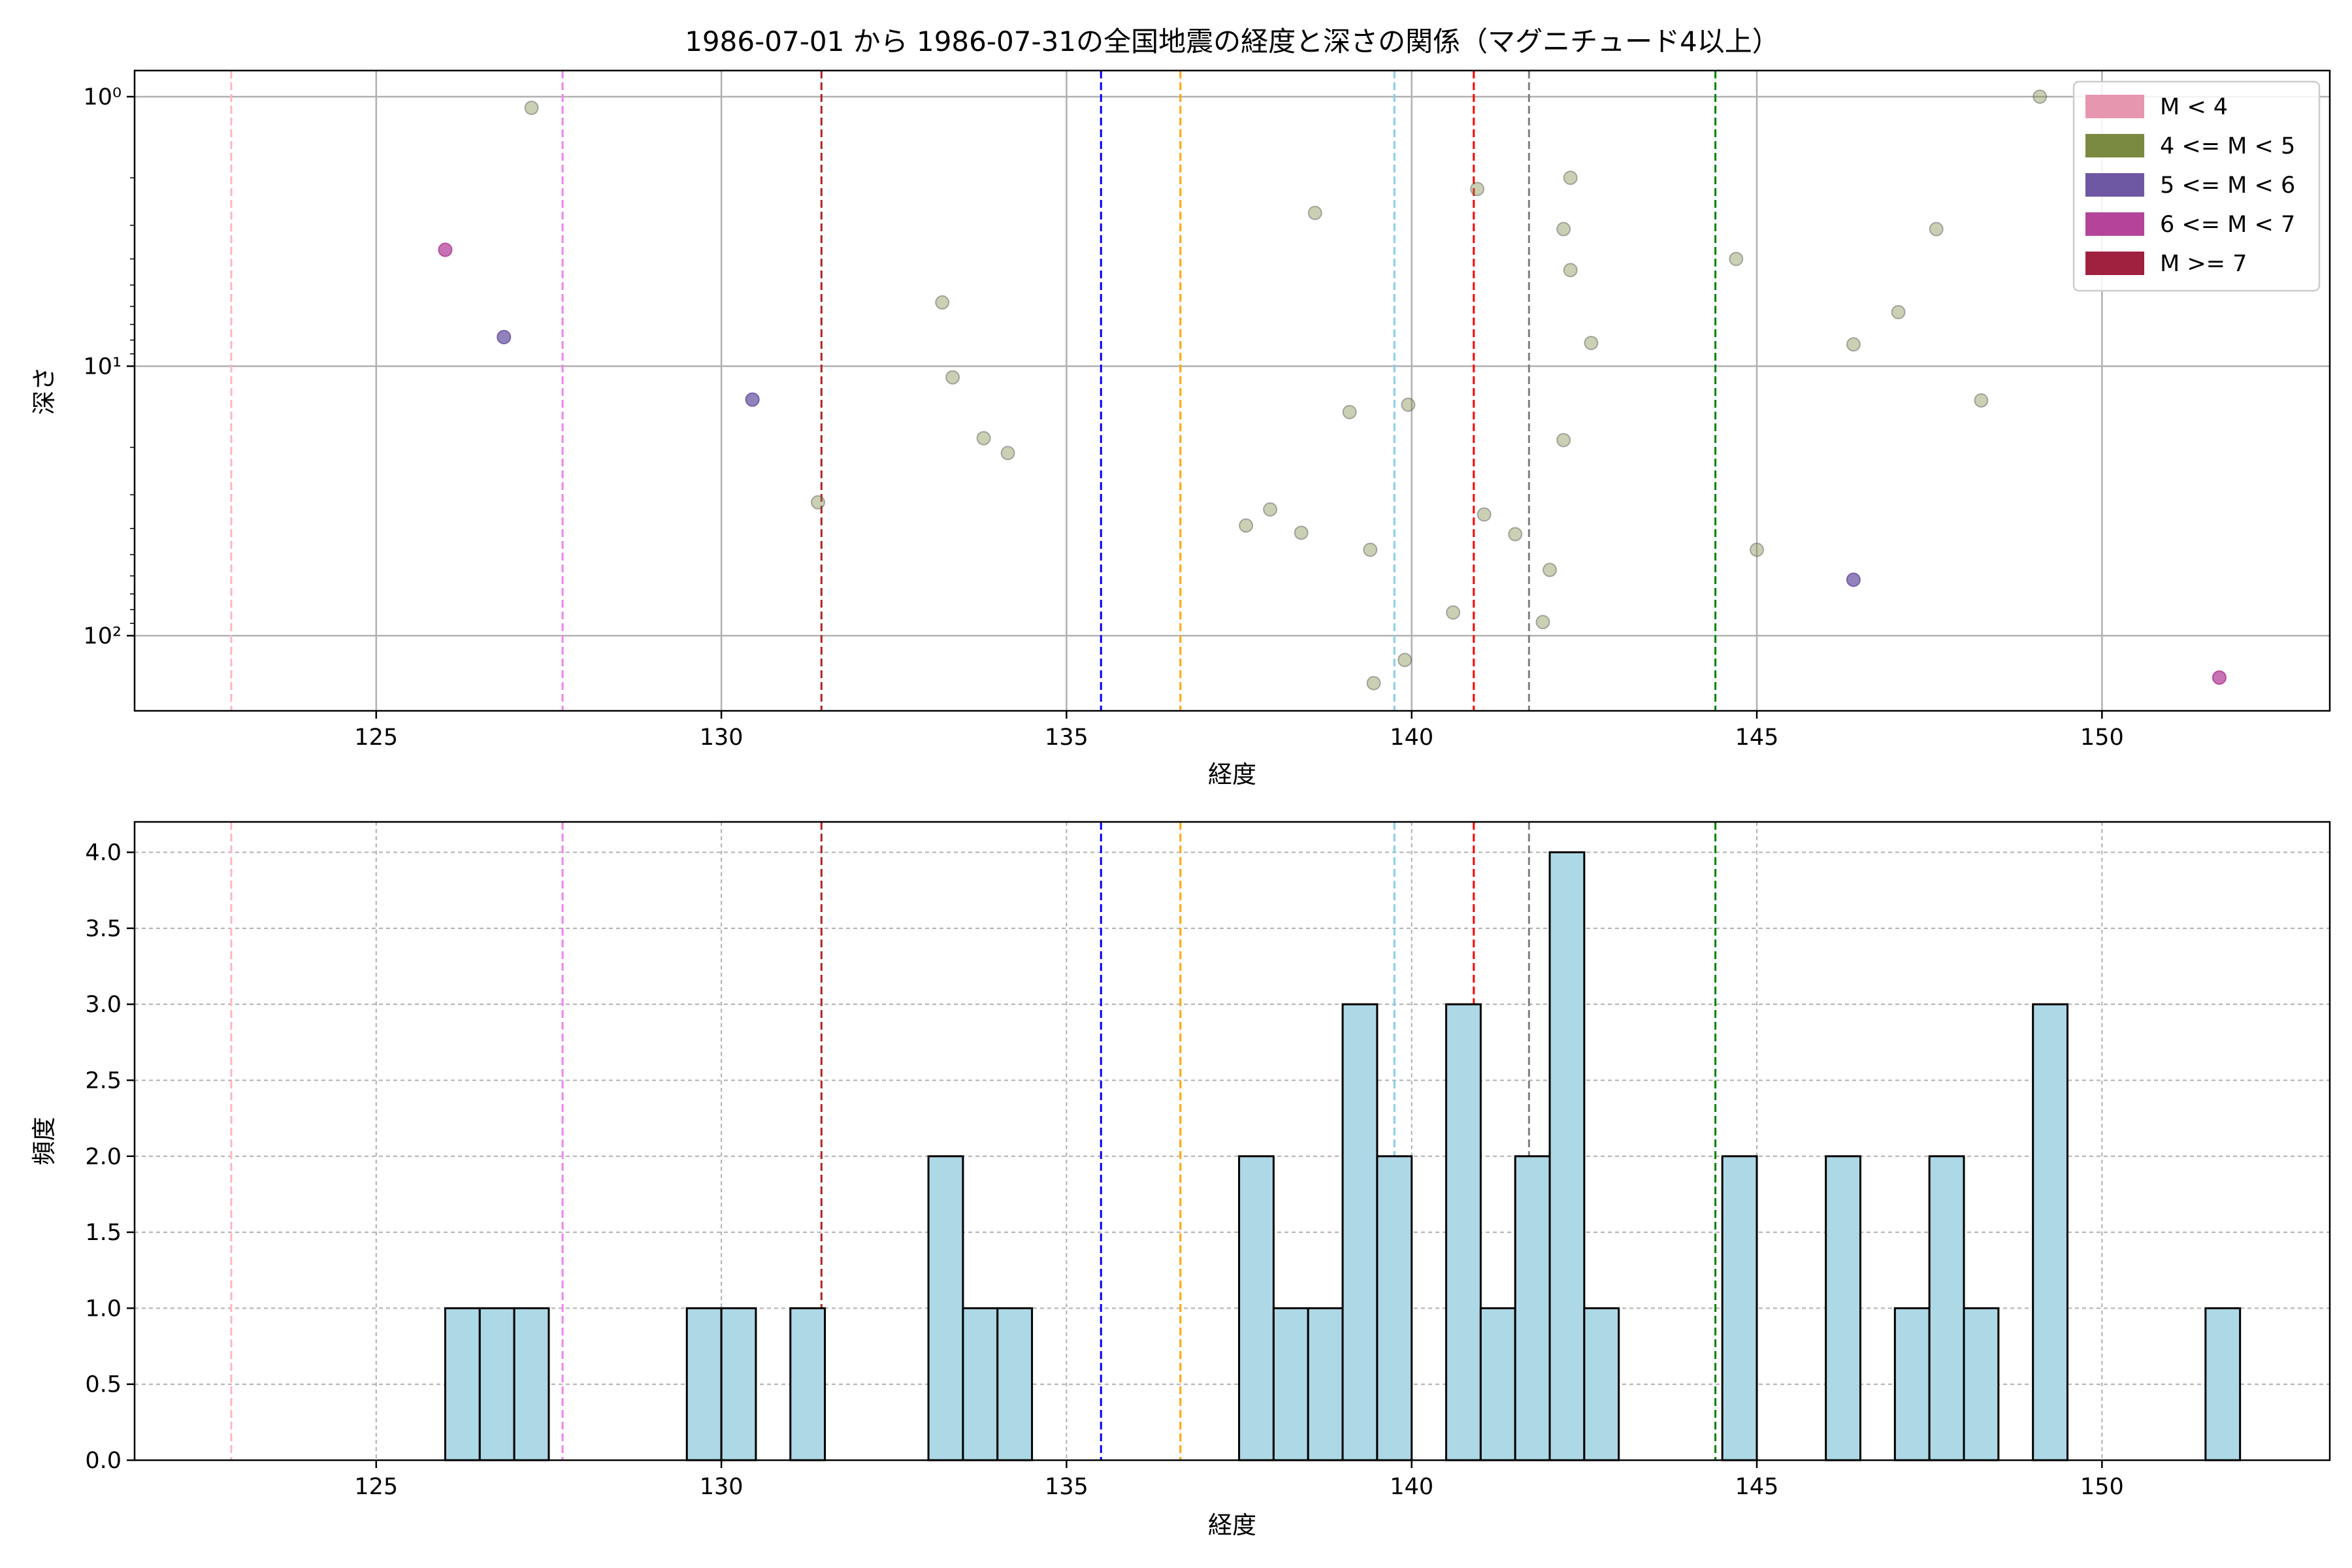 This screenshot has height=1568, width=2352. I want to click on histogram-x-tick-label: 135, so click(1066, 1487).